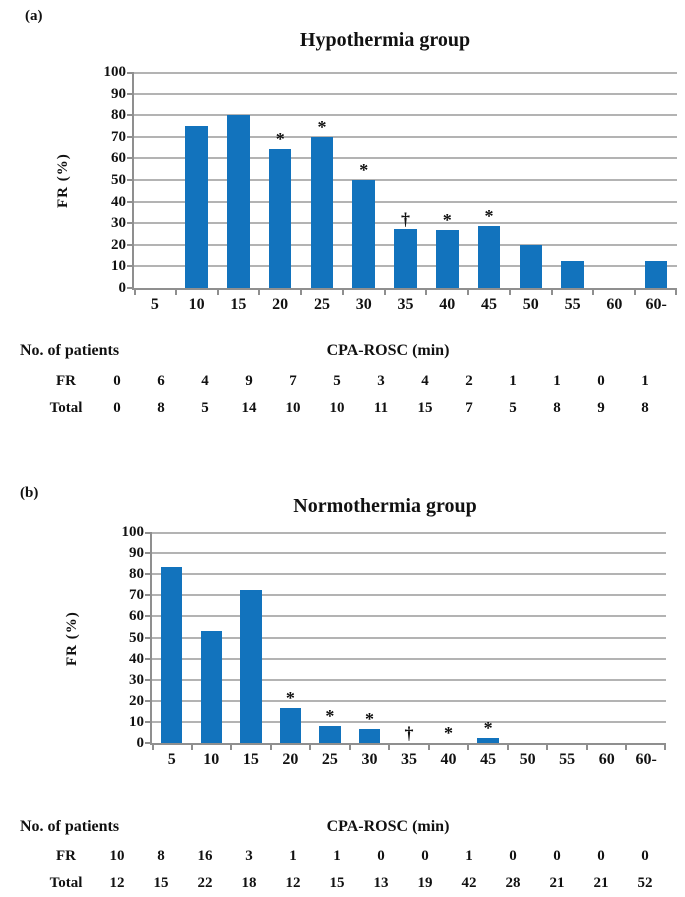  I want to click on x-tick-label: 50, so click(527, 759).